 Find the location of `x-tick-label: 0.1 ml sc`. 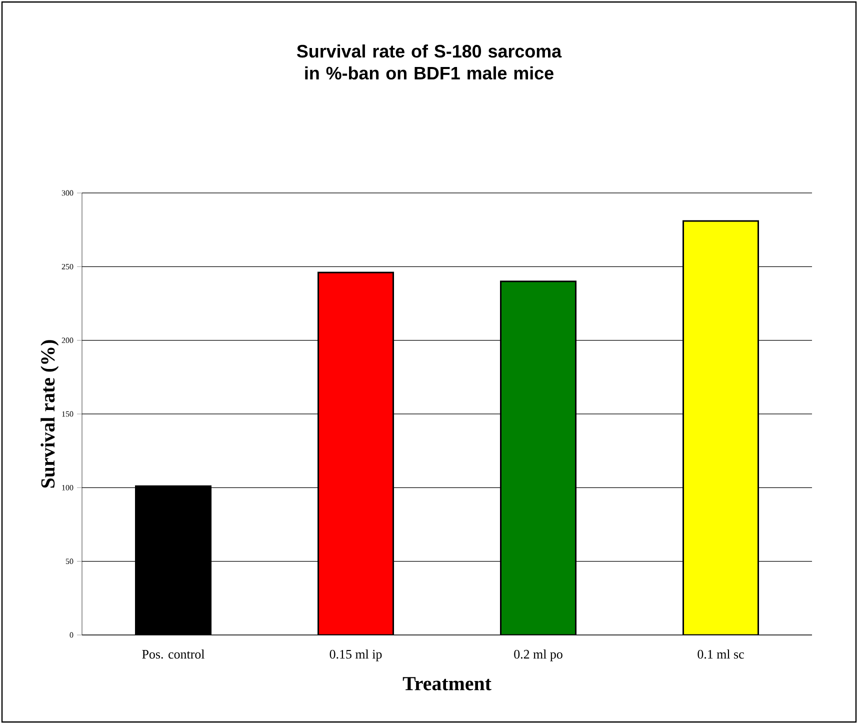

x-tick-label: 0.1 ml sc is located at coordinates (721, 654).